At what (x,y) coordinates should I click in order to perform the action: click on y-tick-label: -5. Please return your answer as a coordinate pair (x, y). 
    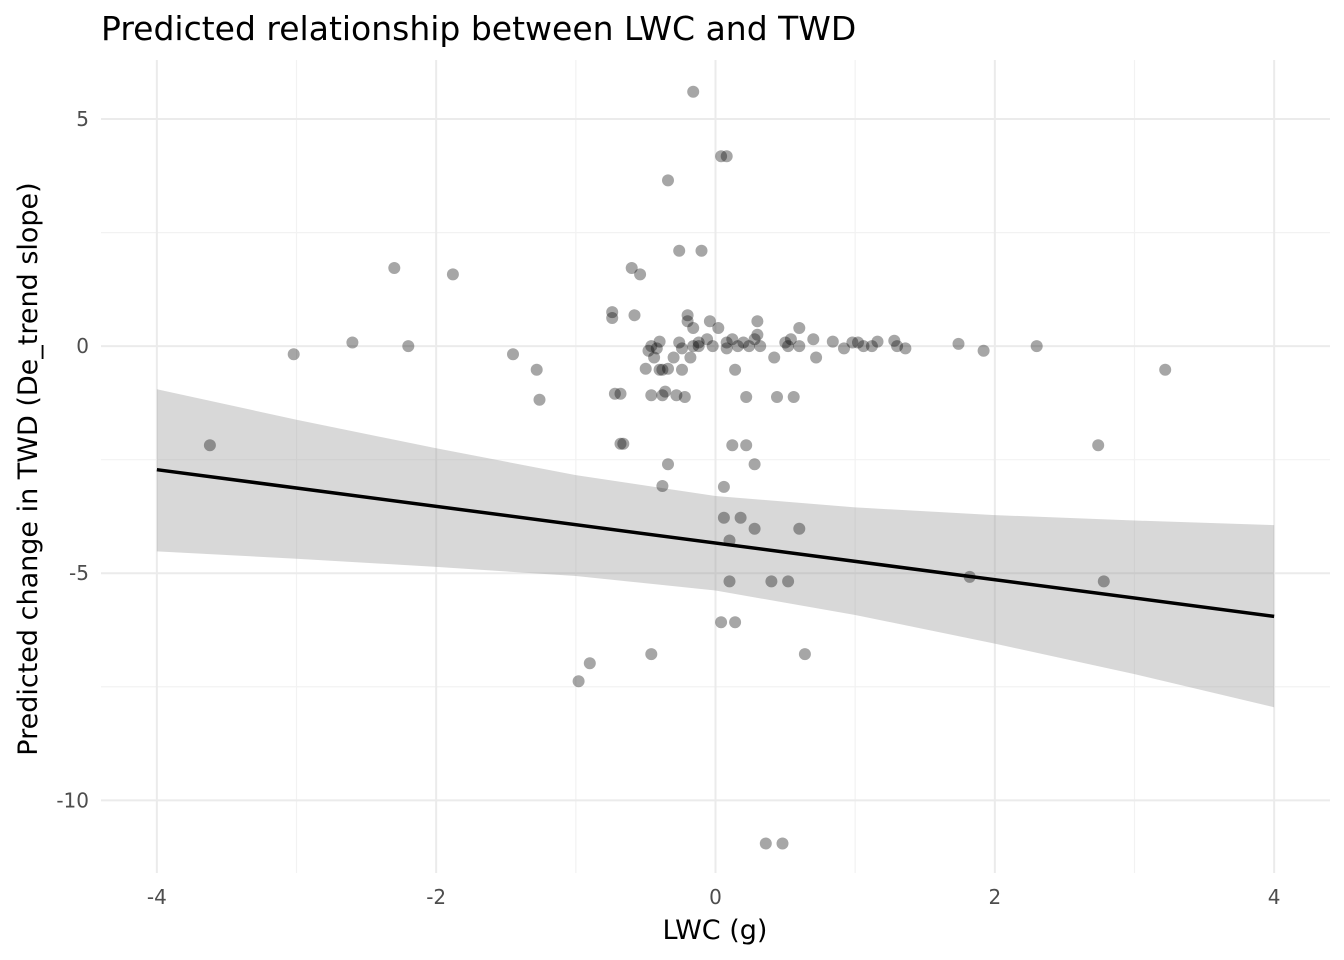
    Looking at the image, I should click on (79, 573).